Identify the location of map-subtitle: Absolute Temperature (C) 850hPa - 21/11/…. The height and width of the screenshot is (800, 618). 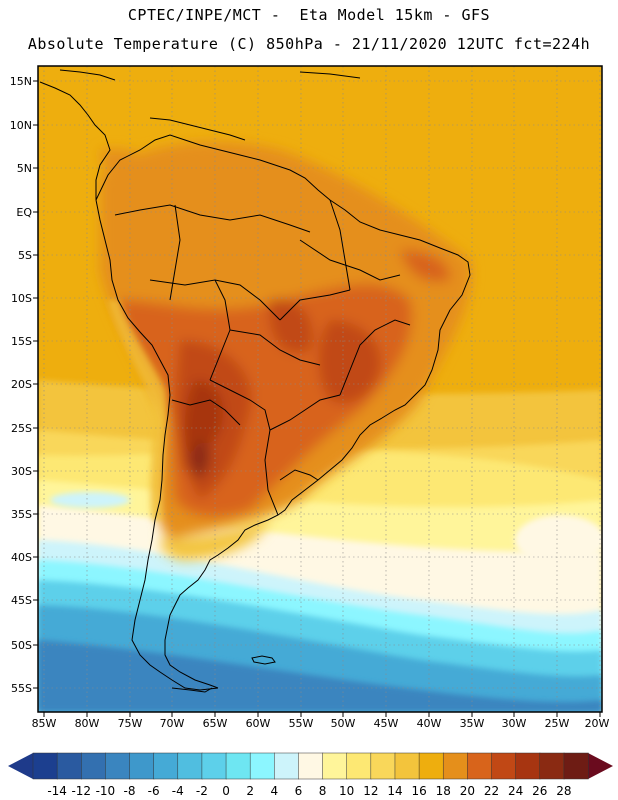
(309, 44).